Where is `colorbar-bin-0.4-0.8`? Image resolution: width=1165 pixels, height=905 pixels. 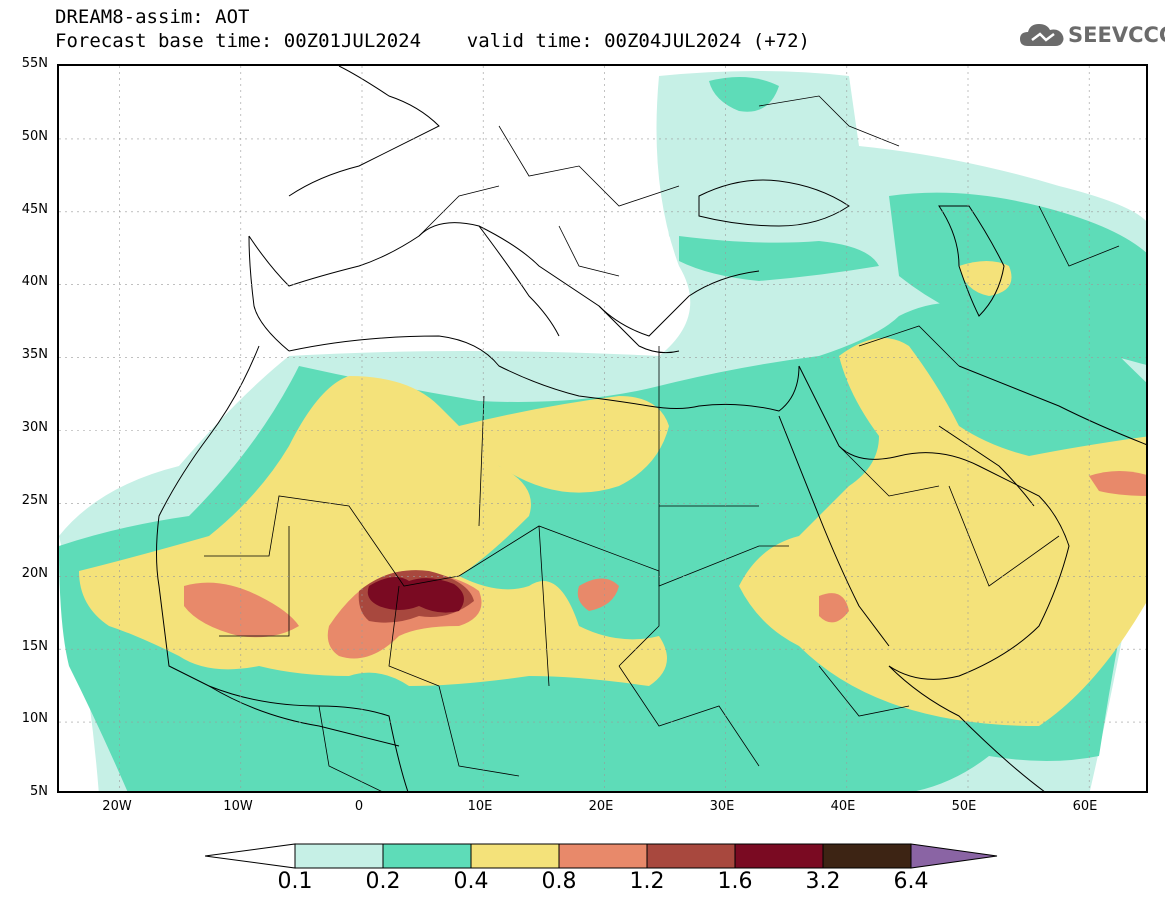
colorbar-bin-0.4-0.8 is located at coordinates (515, 856).